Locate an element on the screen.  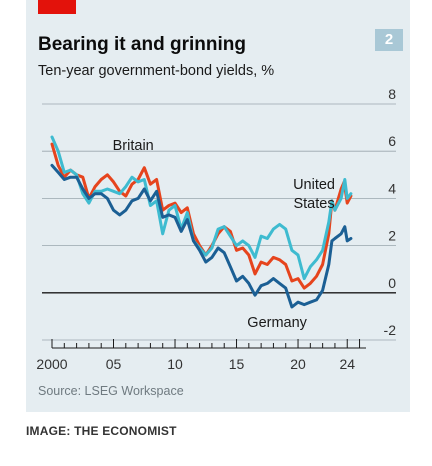
y-tick-label-0: -2 is located at coordinates (390, 330).